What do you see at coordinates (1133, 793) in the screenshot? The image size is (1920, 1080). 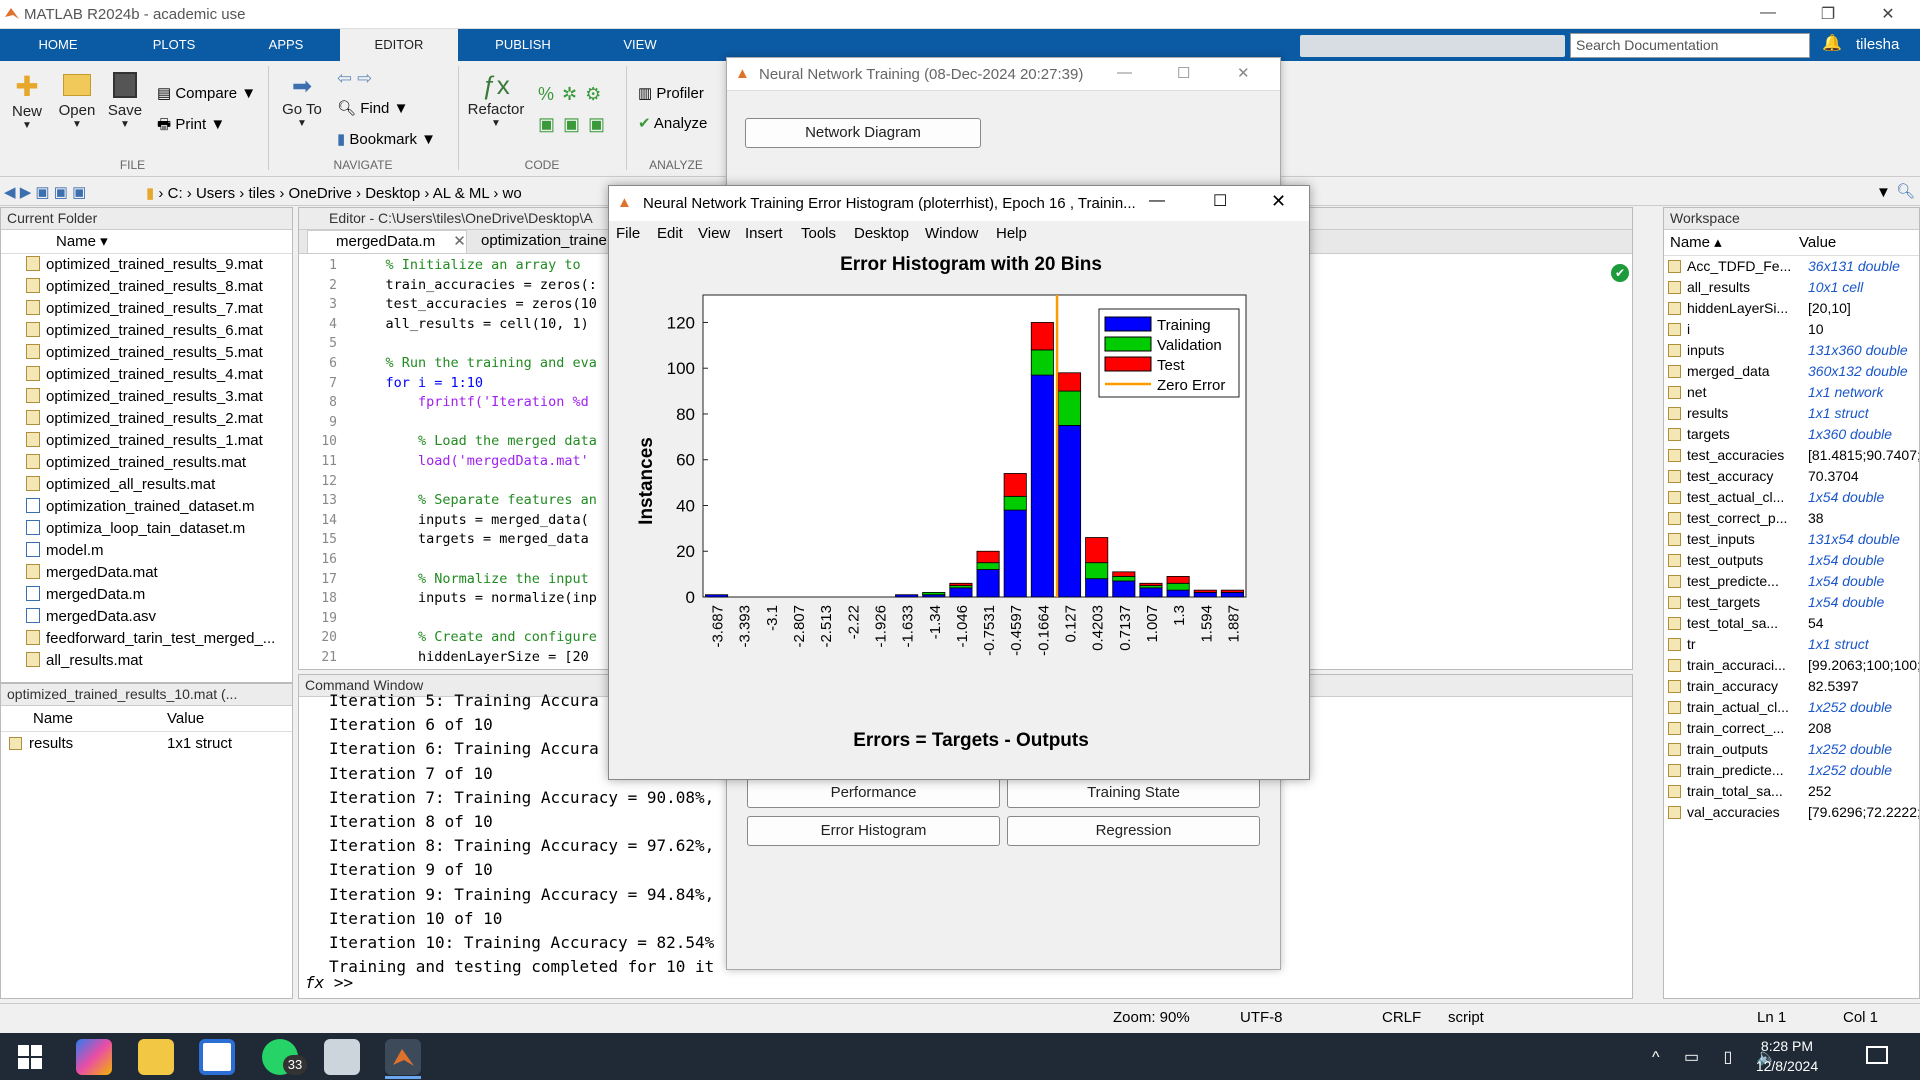 I see `training-state-button: Training State` at bounding box center [1133, 793].